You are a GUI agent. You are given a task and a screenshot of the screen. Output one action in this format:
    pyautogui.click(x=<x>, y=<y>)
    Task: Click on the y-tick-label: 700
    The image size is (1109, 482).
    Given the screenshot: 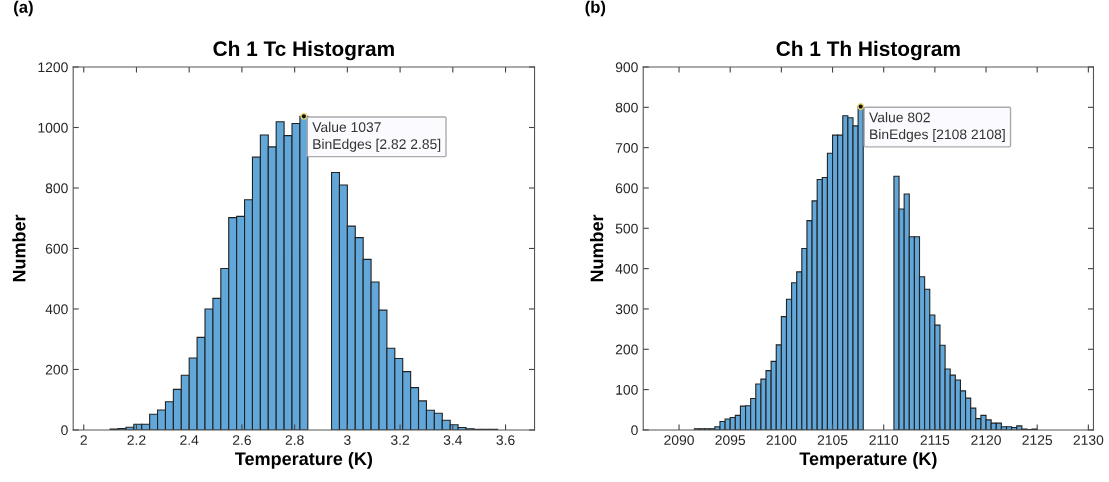 What is the action you would take?
    pyautogui.click(x=626, y=147)
    